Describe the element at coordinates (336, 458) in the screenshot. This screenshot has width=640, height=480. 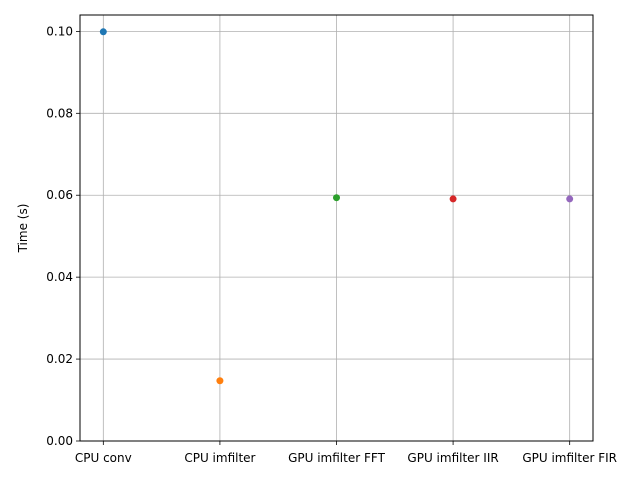
I see `x-tick-label: GPU imfilter FFT` at that location.